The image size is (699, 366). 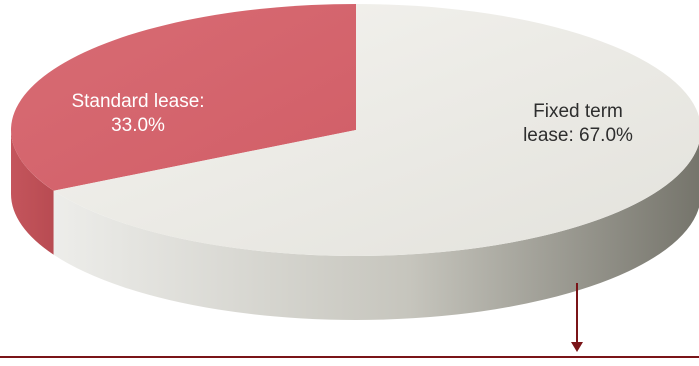 What do you see at coordinates (138, 101) in the screenshot?
I see `slice-label-standard-line1: Standard lease:` at bounding box center [138, 101].